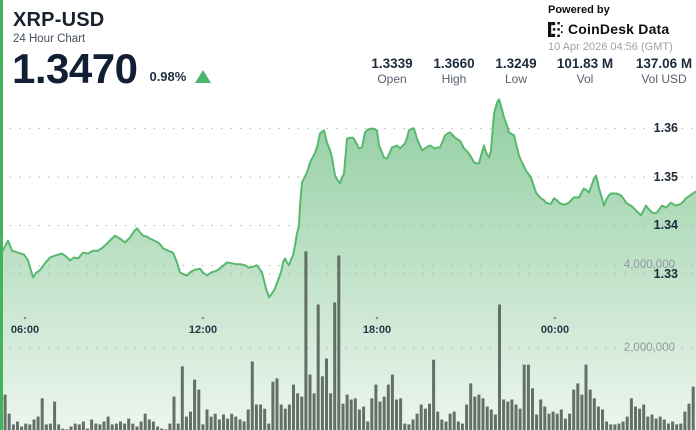 The width and height of the screenshot is (696, 430). Describe the element at coordinates (555, 29) in the screenshot. I see `coindesk-logo-icon` at that location.